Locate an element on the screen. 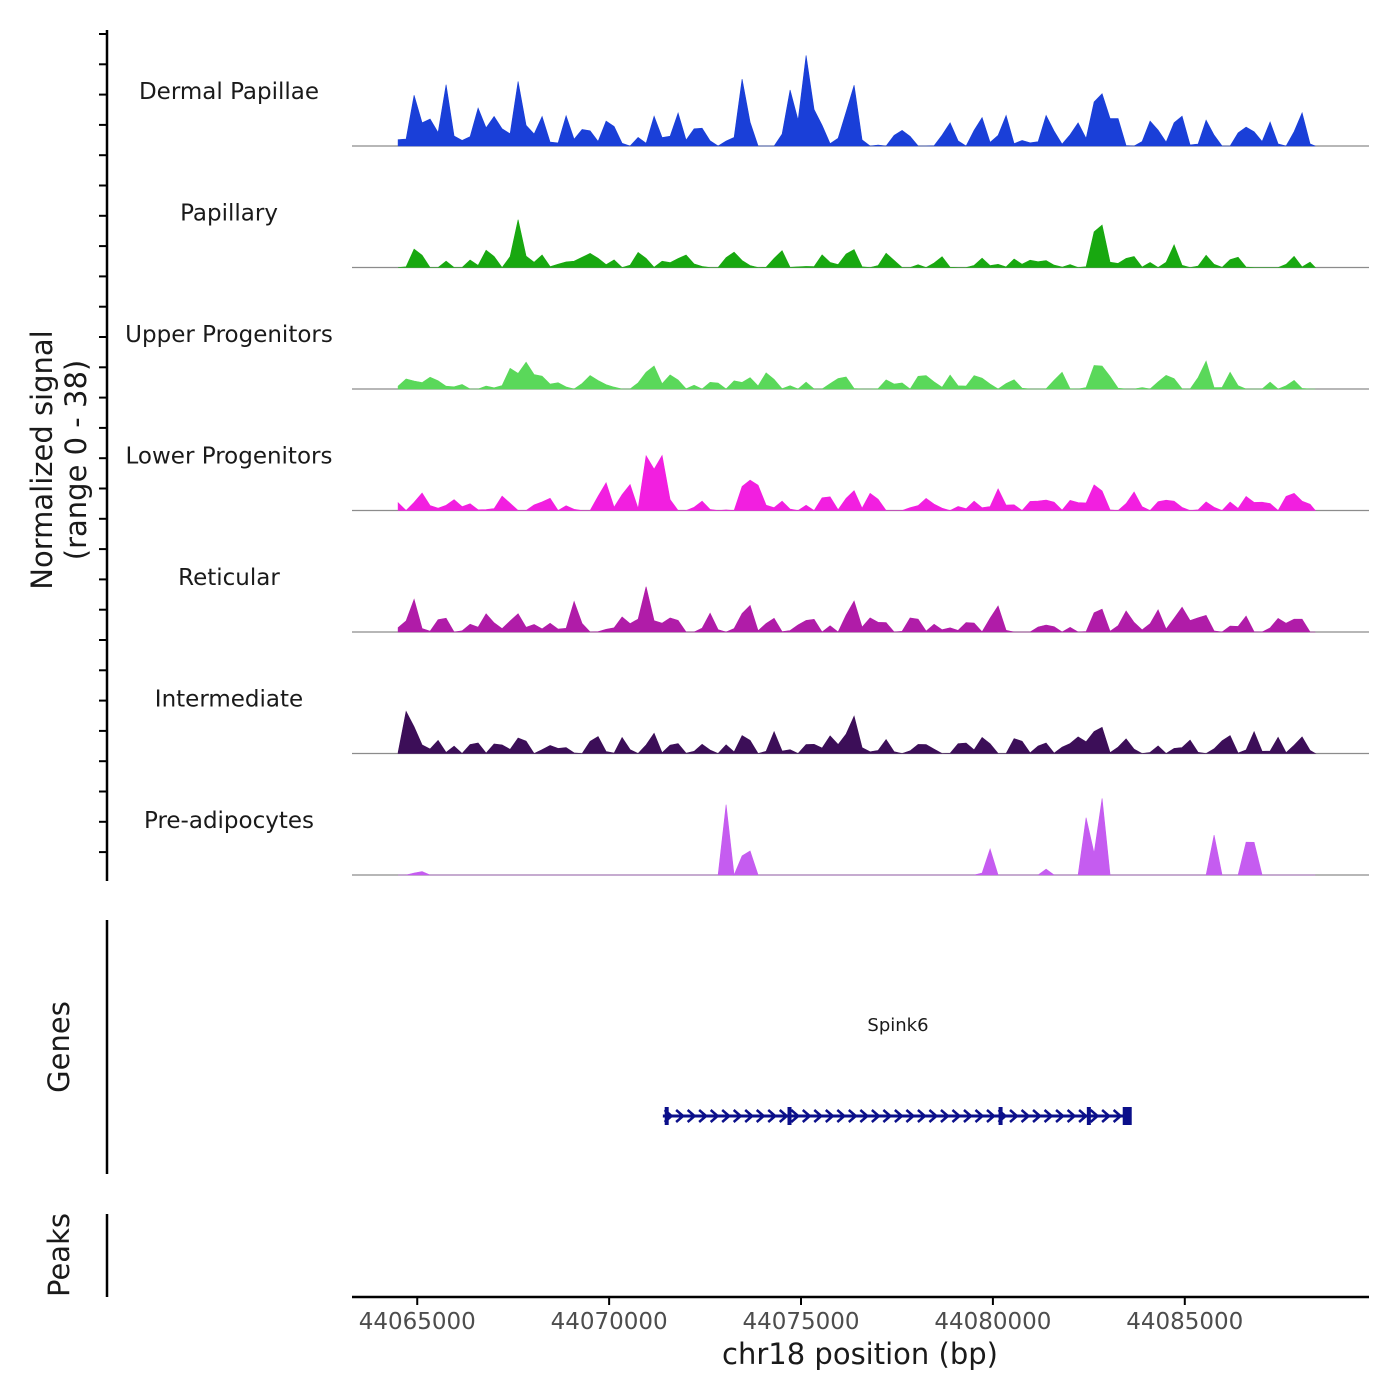 The height and width of the screenshot is (1400, 1400). x-tick-label: 44085000 is located at coordinates (1184, 1322).